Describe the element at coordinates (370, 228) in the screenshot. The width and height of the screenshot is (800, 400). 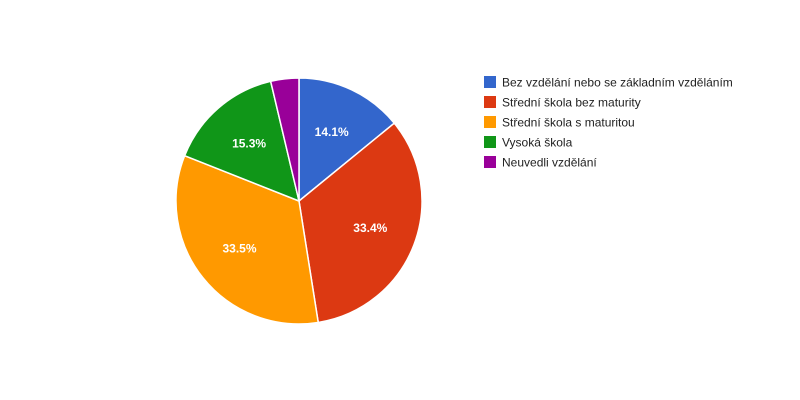
I see `pie-slice-label-1: 33.4%` at that location.